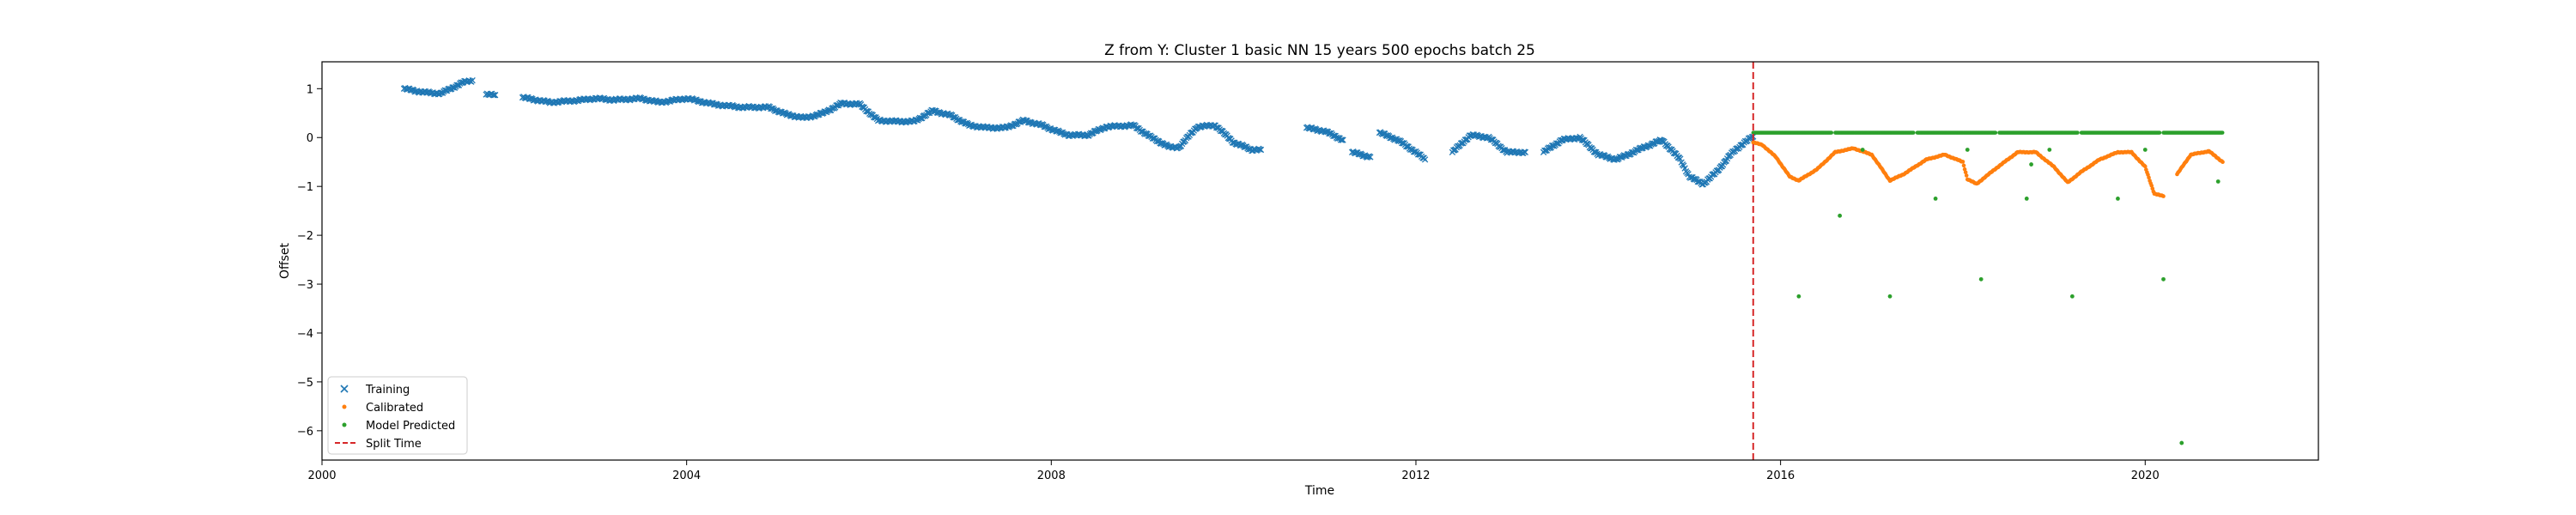  Describe the element at coordinates (345, 389) in the screenshot. I see `legend-marker-training` at that location.